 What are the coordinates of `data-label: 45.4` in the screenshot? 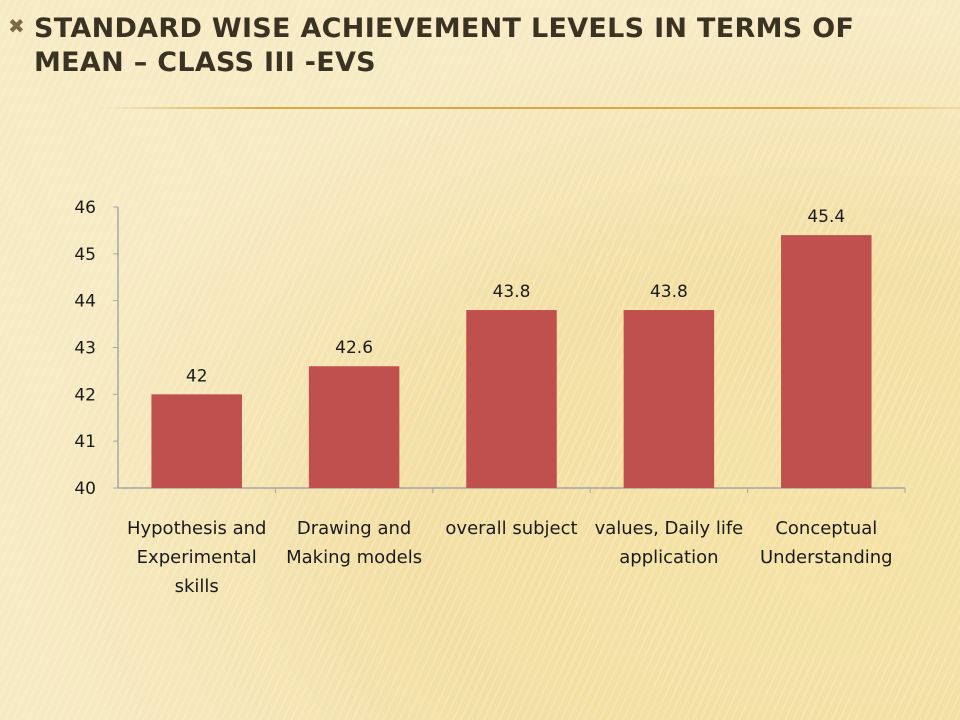 It's located at (826, 217).